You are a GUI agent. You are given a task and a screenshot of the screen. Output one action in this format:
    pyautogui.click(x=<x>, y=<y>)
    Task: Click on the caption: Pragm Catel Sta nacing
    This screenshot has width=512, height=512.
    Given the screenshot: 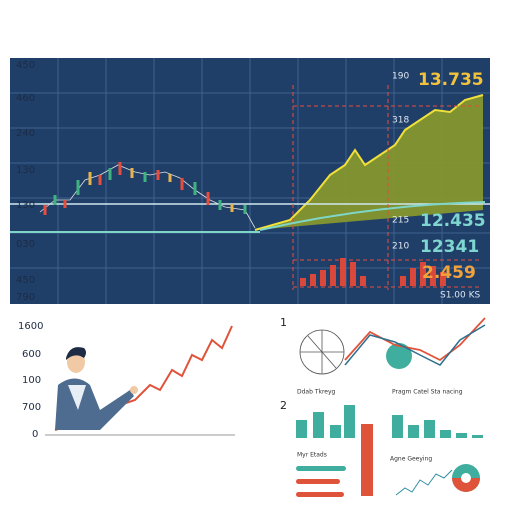 What is the action you would take?
    pyautogui.click(x=427, y=392)
    